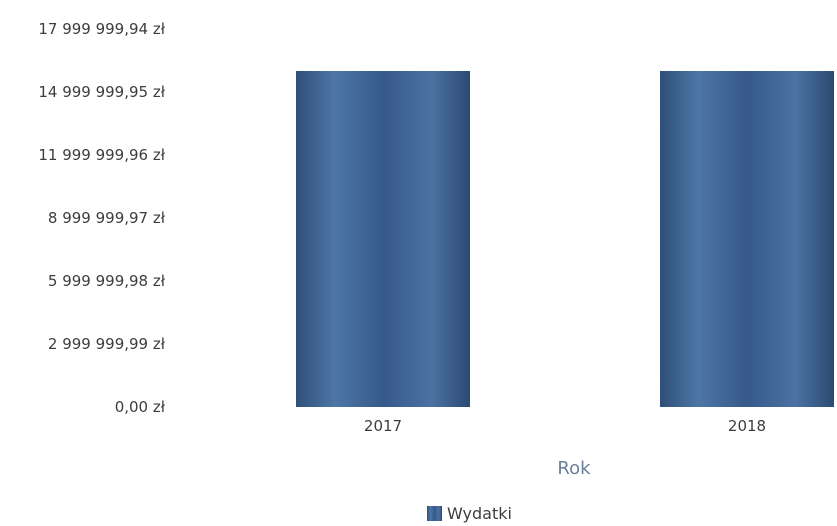 The width and height of the screenshot is (837, 526). Describe the element at coordinates (565, 426) in the screenshot. I see `x-axis-ticks: 2017 2018` at that location.